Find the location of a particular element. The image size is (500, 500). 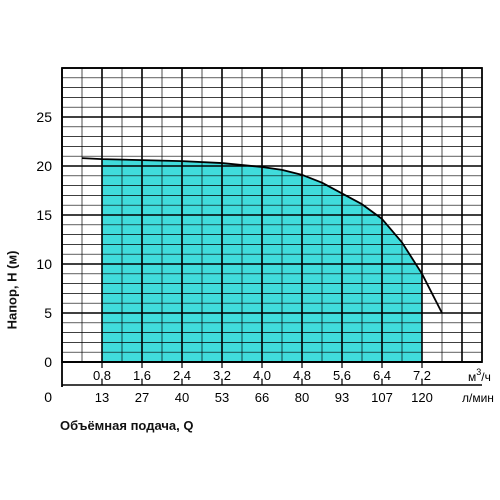

y-axis-title: Напор, Н (м) is located at coordinates (12, 290).